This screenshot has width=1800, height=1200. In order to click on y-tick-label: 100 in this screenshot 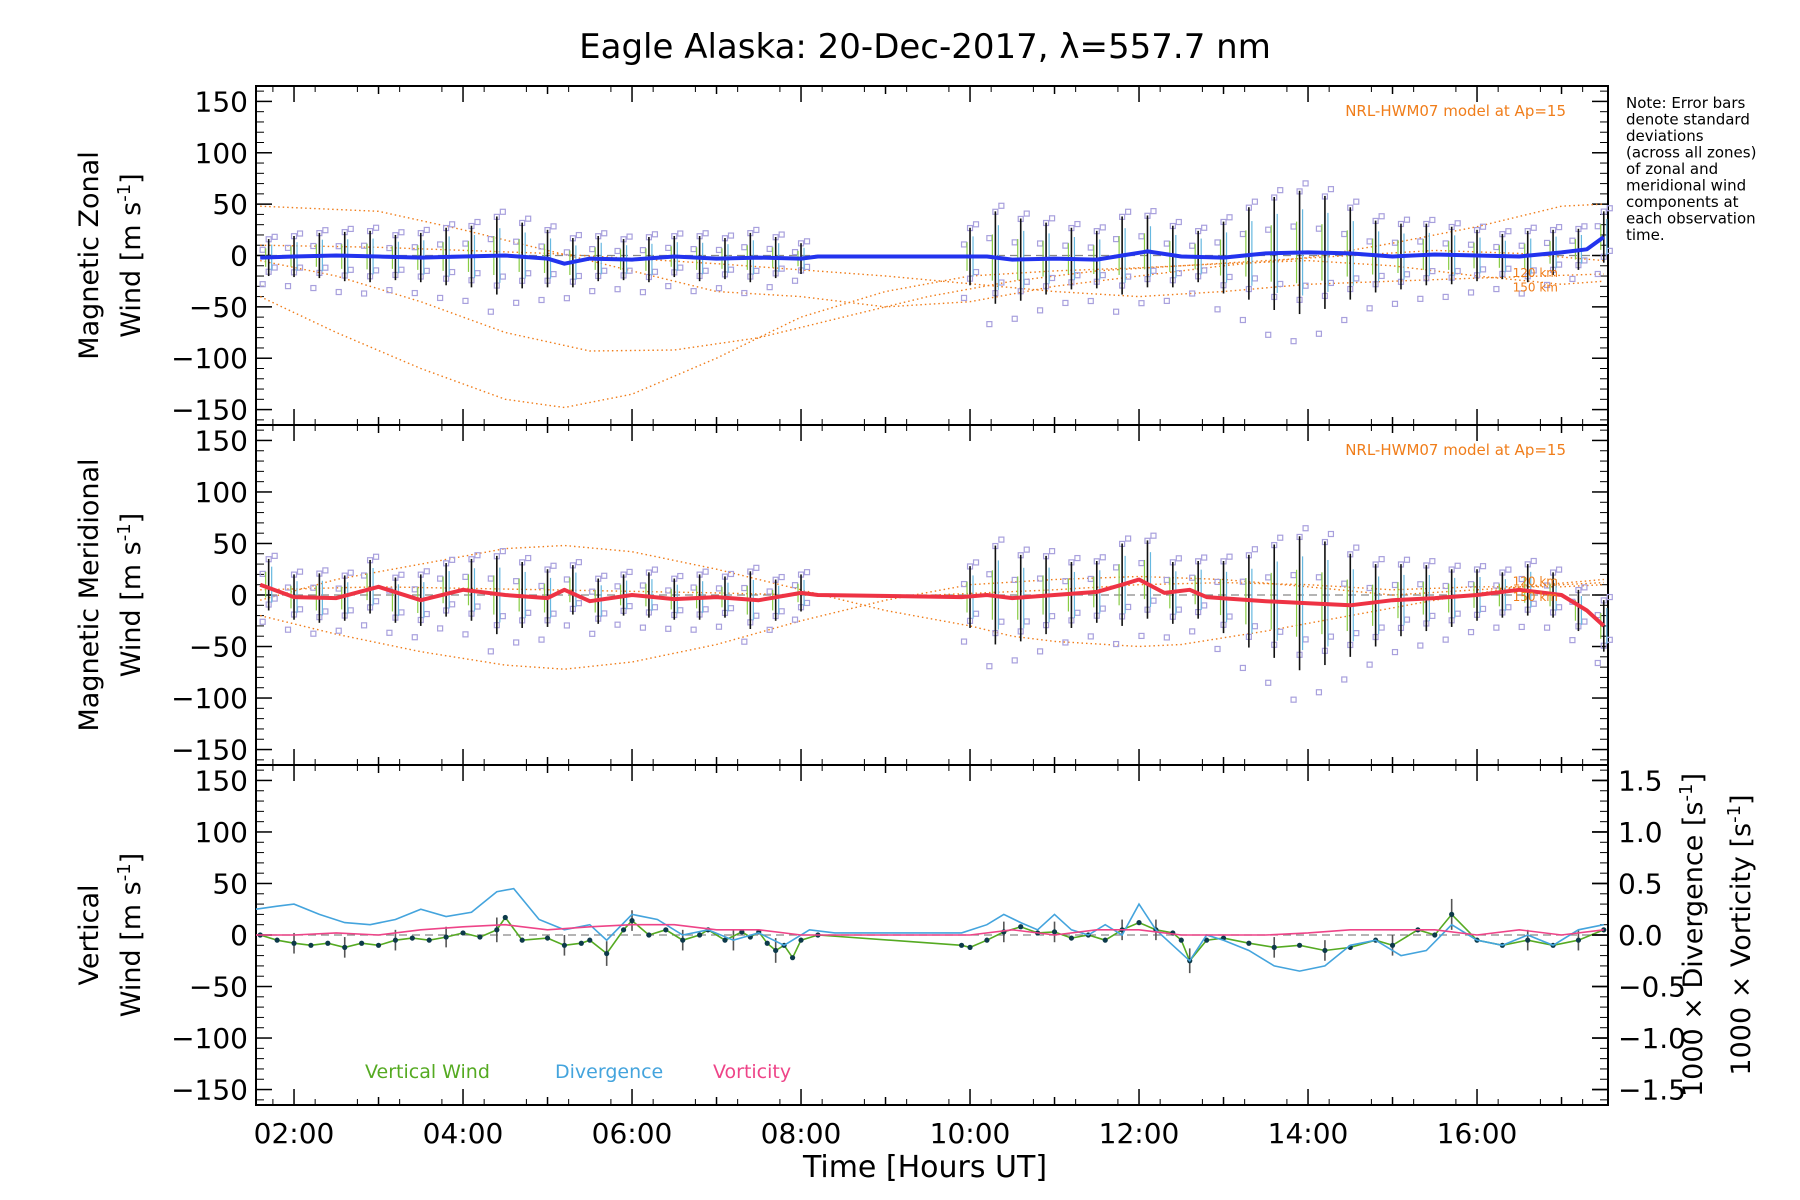, I will do `click(221, 153)`.